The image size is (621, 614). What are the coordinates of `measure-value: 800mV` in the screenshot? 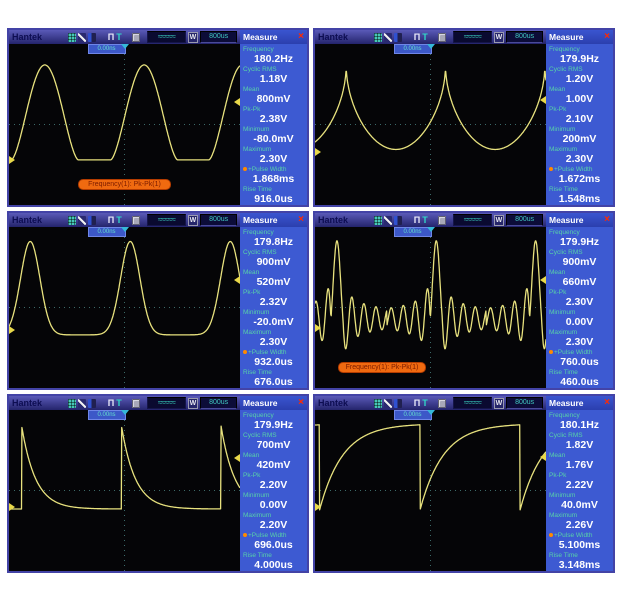 It's located at (273, 98).